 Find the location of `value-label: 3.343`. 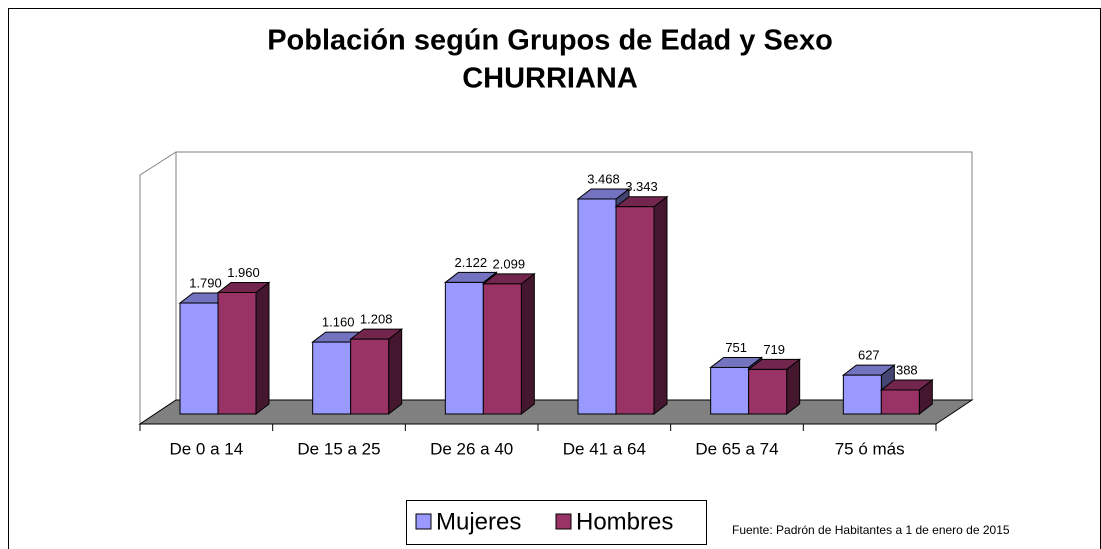

value-label: 3.343 is located at coordinates (641, 186).